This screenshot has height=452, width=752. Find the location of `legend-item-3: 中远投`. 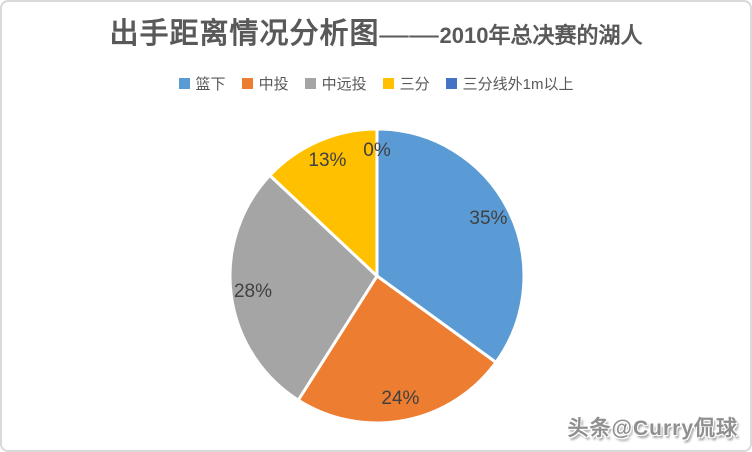

legend-item-3: 中远投 is located at coordinates (335, 83).